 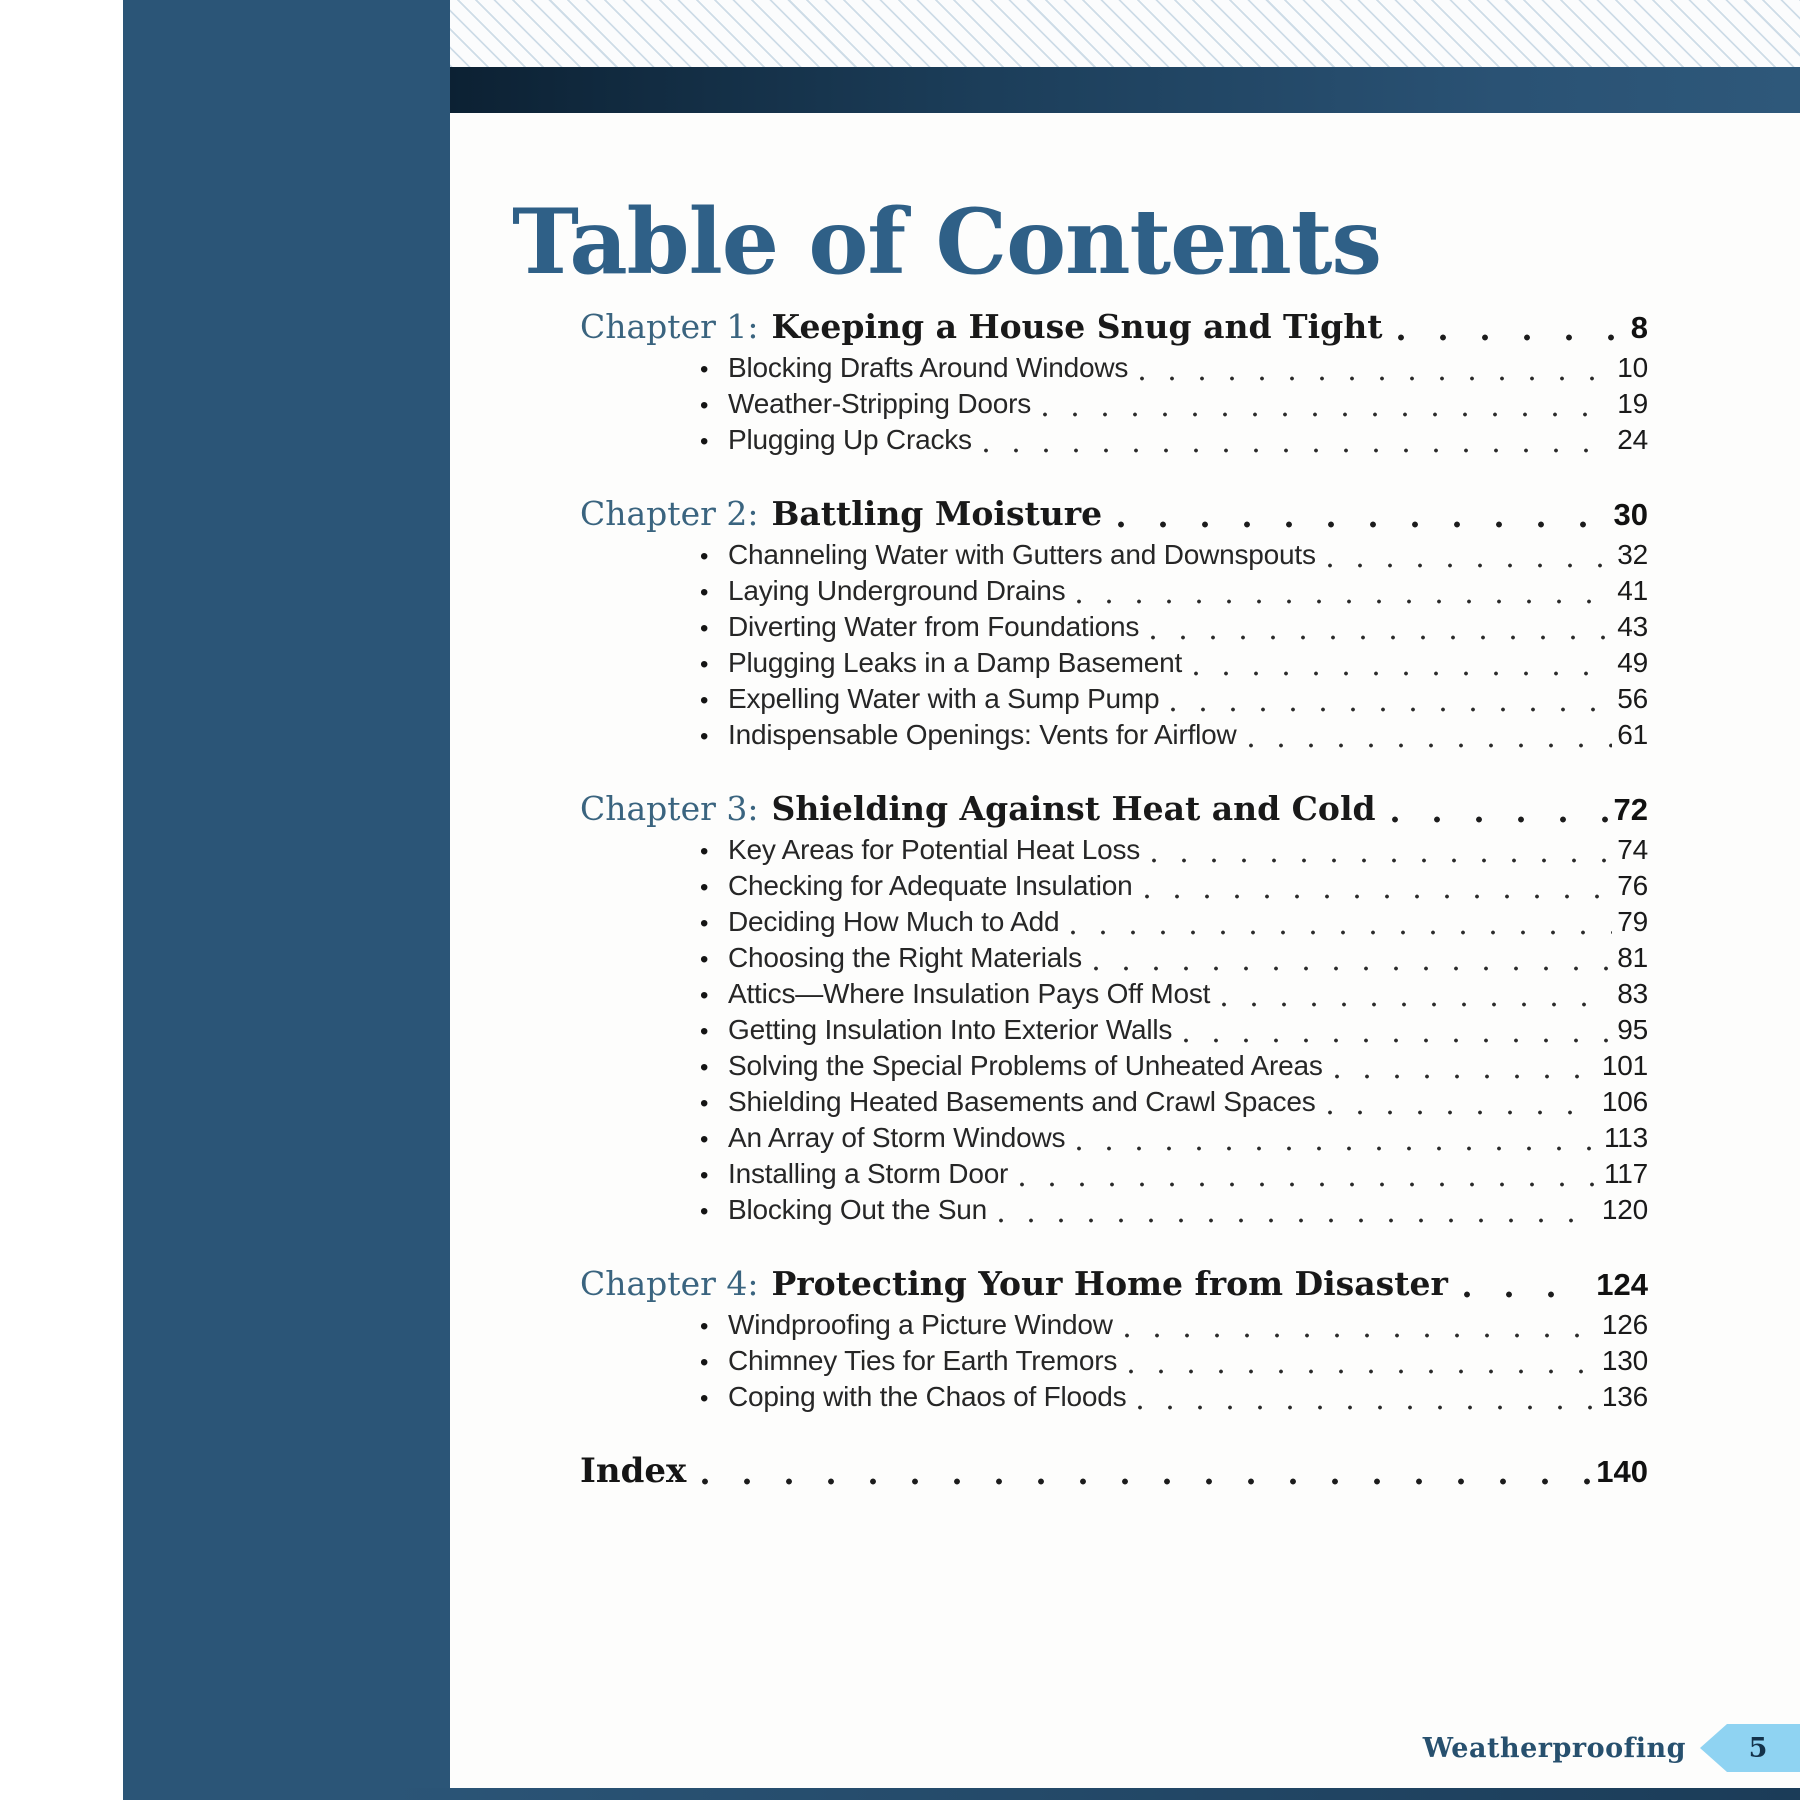 What do you see at coordinates (669, 513) in the screenshot?
I see `chapter-prefix: Chapter 2:` at bounding box center [669, 513].